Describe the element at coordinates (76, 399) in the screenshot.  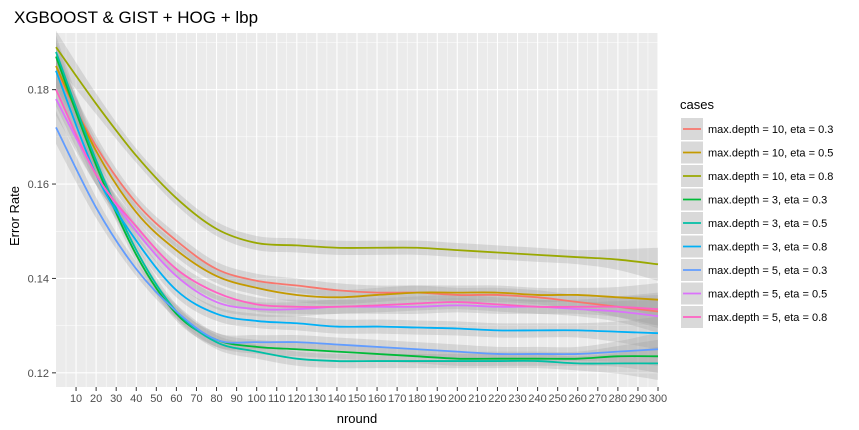
I see `x-tick-label: 10` at that location.